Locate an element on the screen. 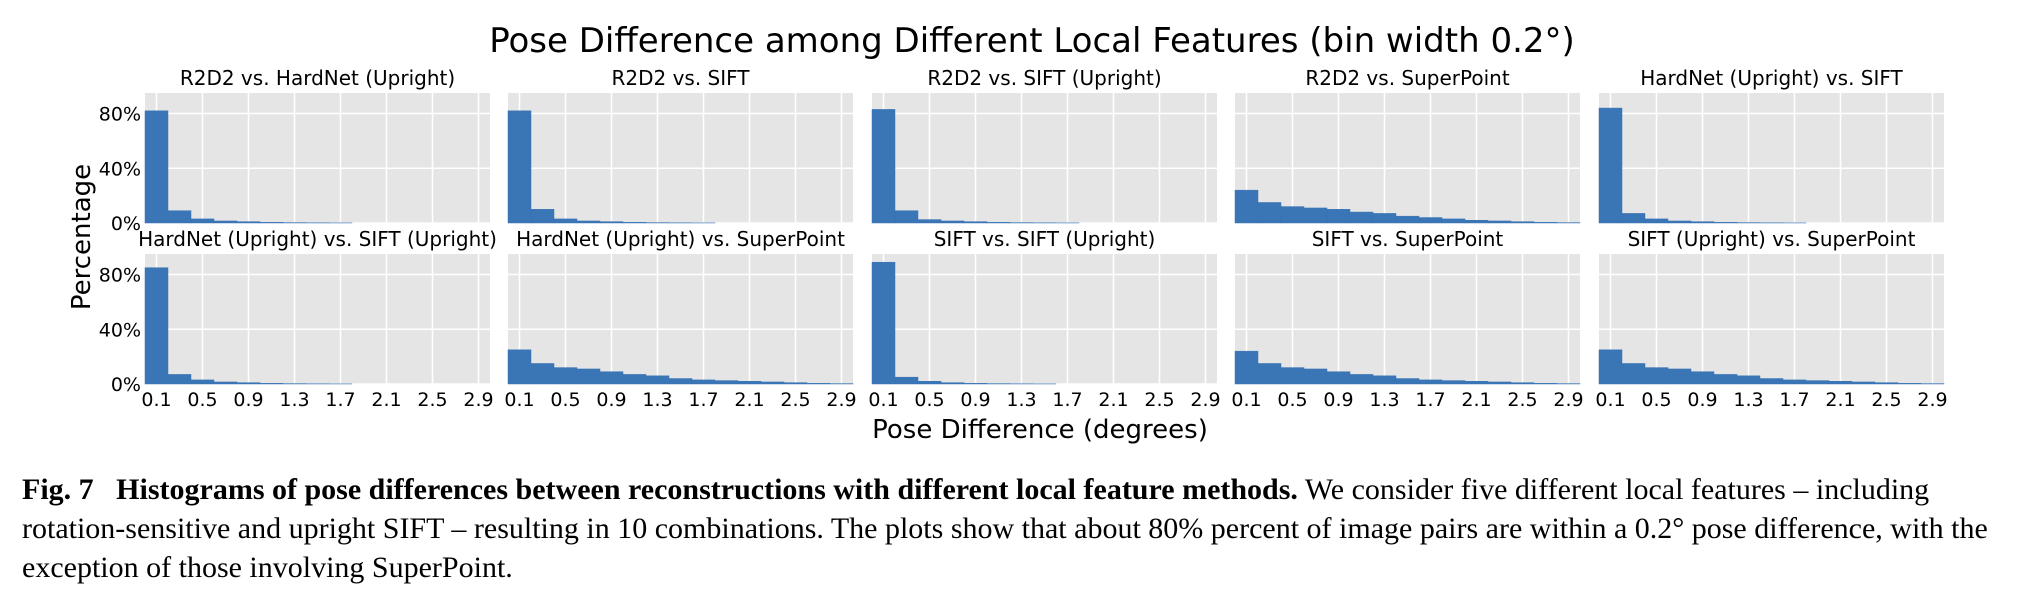 The height and width of the screenshot is (602, 2028). panel-title: SIFT vs. SIFT (Upright) is located at coordinates (1045, 239).